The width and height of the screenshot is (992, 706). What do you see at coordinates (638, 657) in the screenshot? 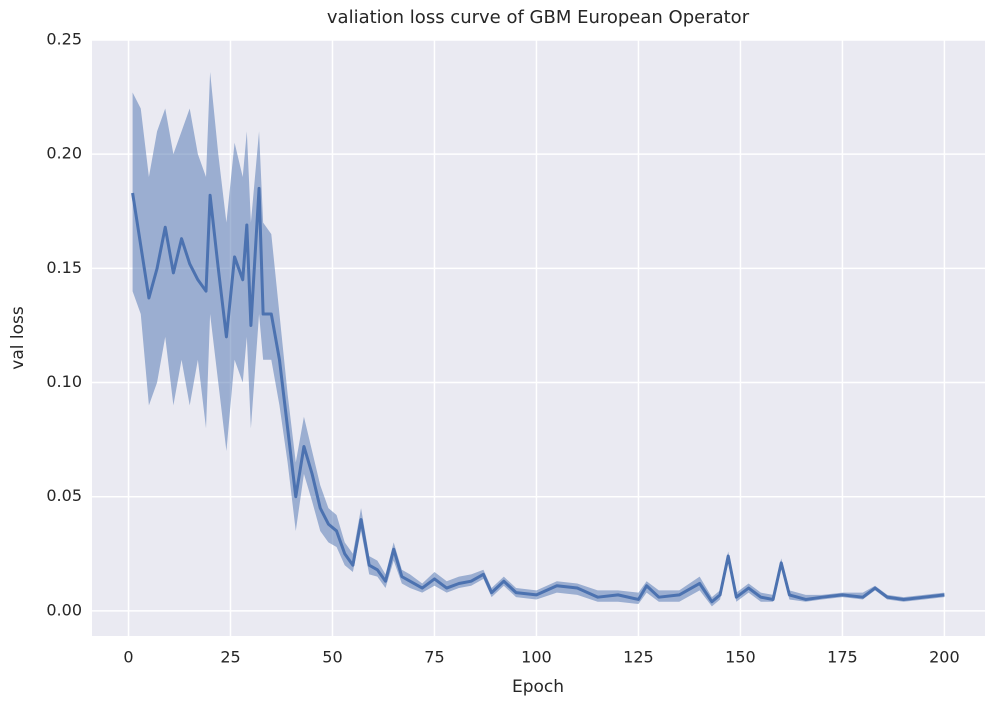
I see `x-tick-label: 125` at bounding box center [638, 657].